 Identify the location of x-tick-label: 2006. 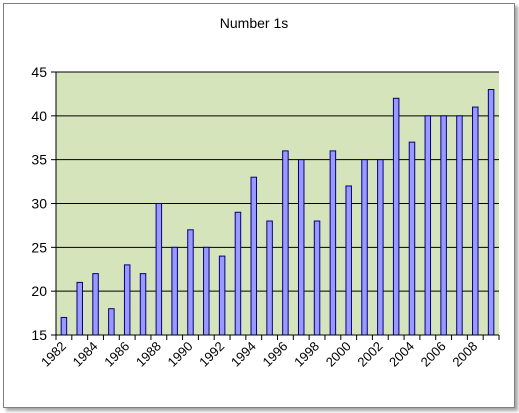
(433, 354).